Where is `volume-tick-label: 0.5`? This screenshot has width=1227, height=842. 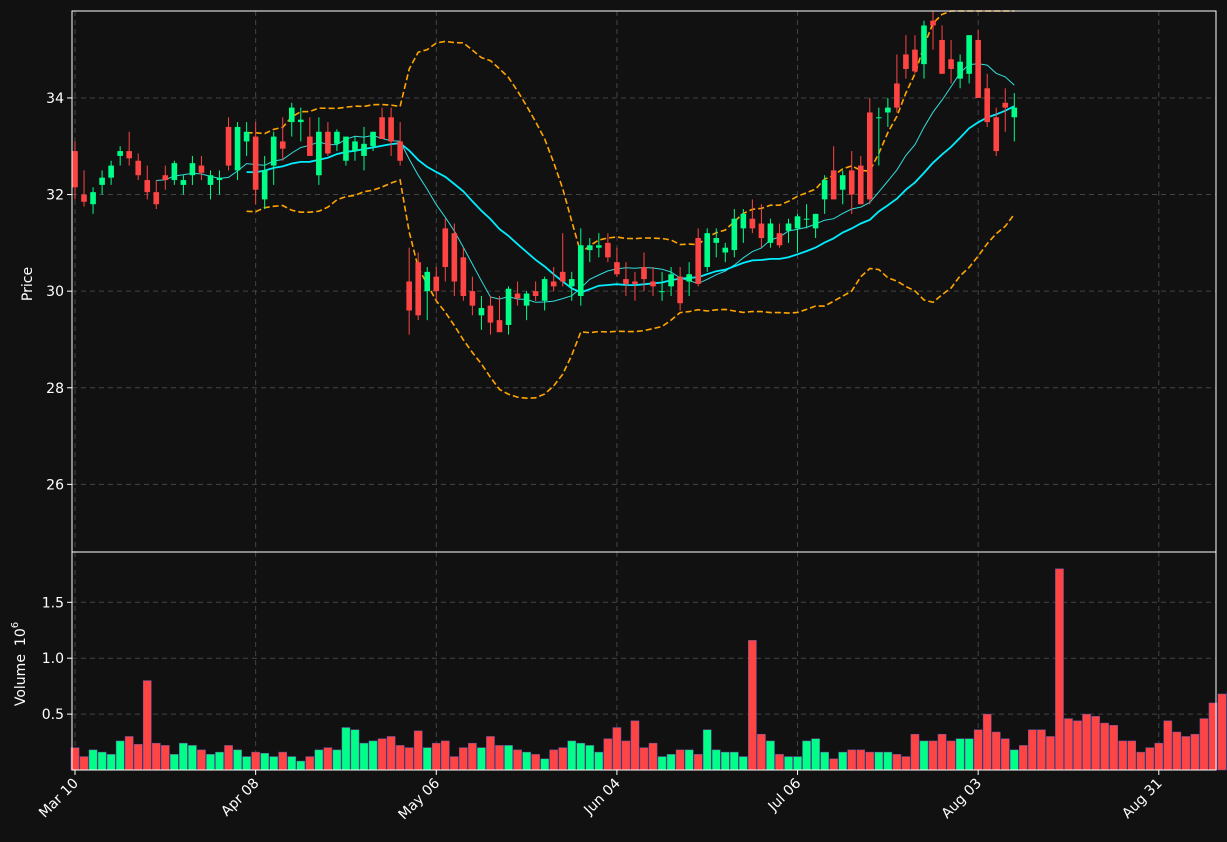
volume-tick-label: 0.5 is located at coordinates (53, 715).